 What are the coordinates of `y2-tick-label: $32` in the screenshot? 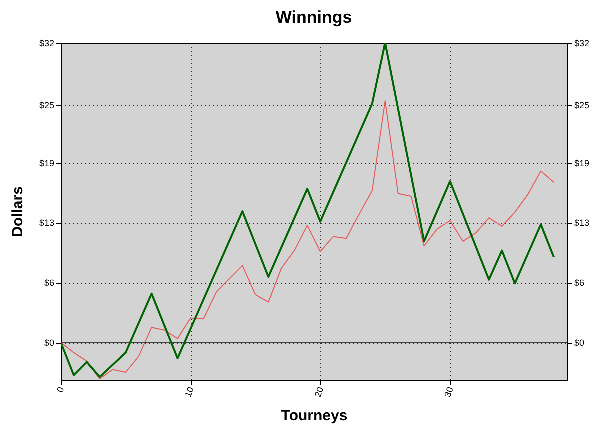 It's located at (582, 43).